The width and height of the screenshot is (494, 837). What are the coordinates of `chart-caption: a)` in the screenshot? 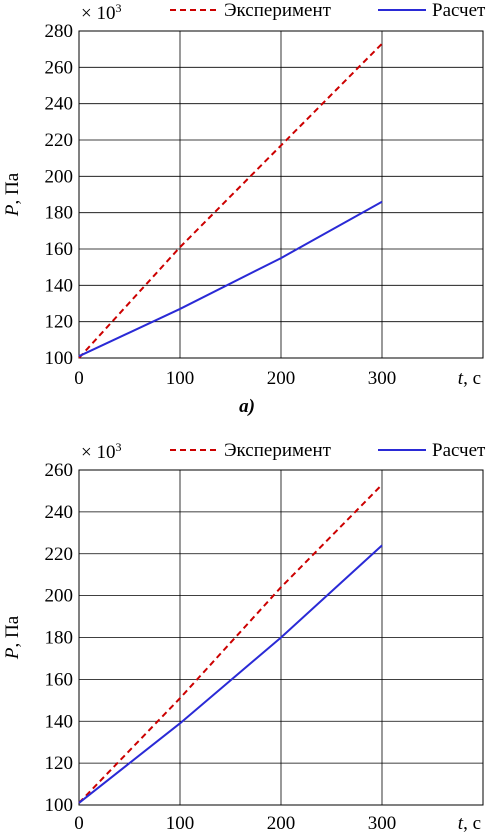 It's located at (247, 406).